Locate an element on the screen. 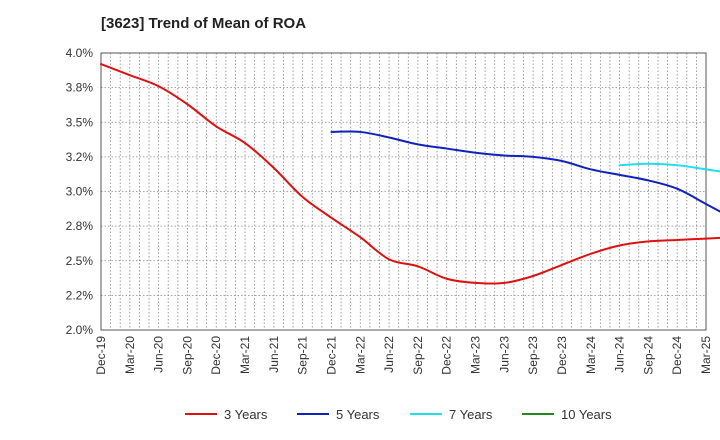 The height and width of the screenshot is (440, 720). x-tick-label: Dec-21 is located at coordinates (331, 355).